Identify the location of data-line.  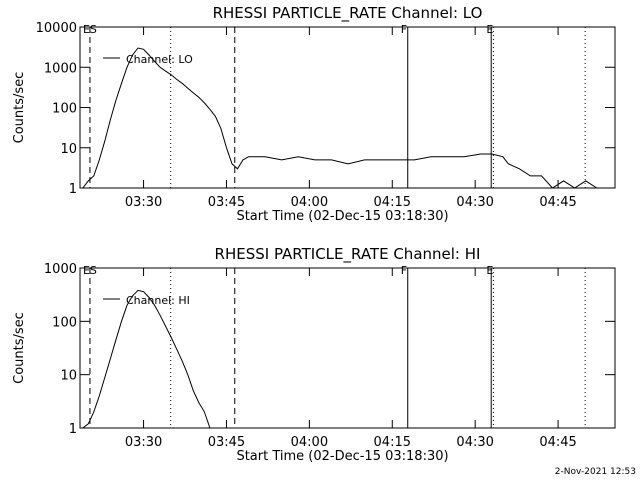
(146, 358).